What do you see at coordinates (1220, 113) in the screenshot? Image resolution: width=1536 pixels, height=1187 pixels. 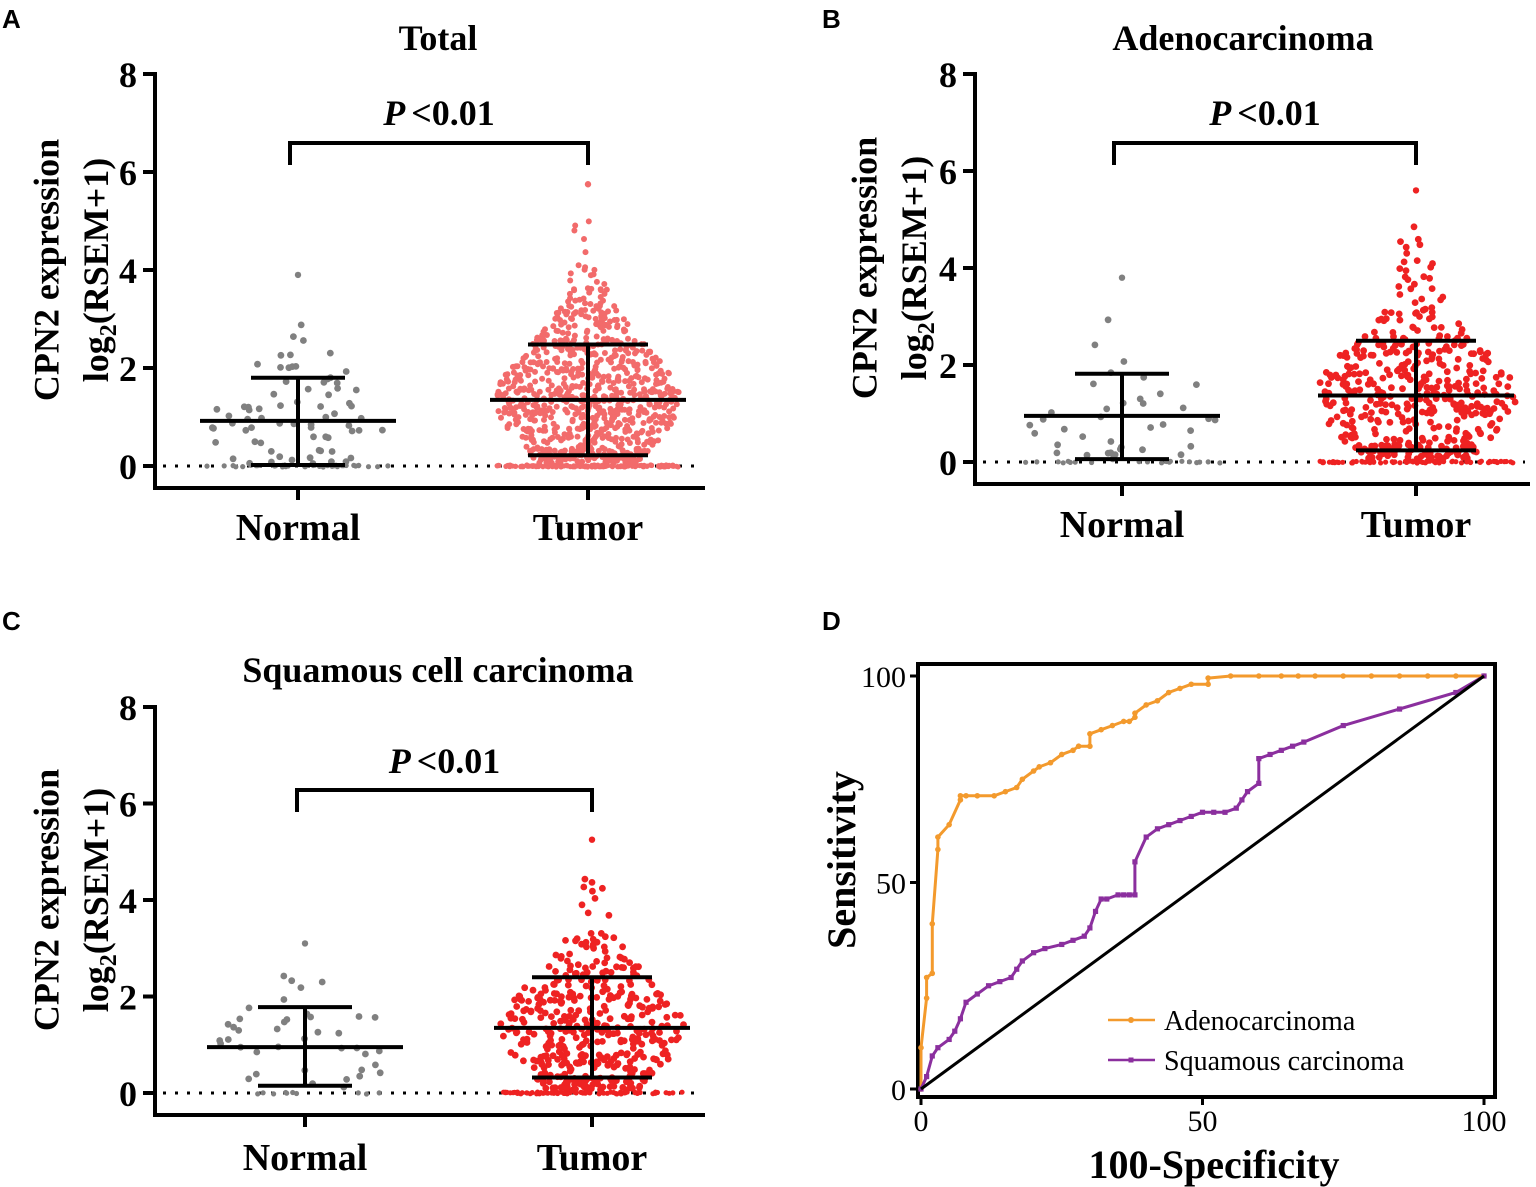 I see `p-value-letter: P` at bounding box center [1220, 113].